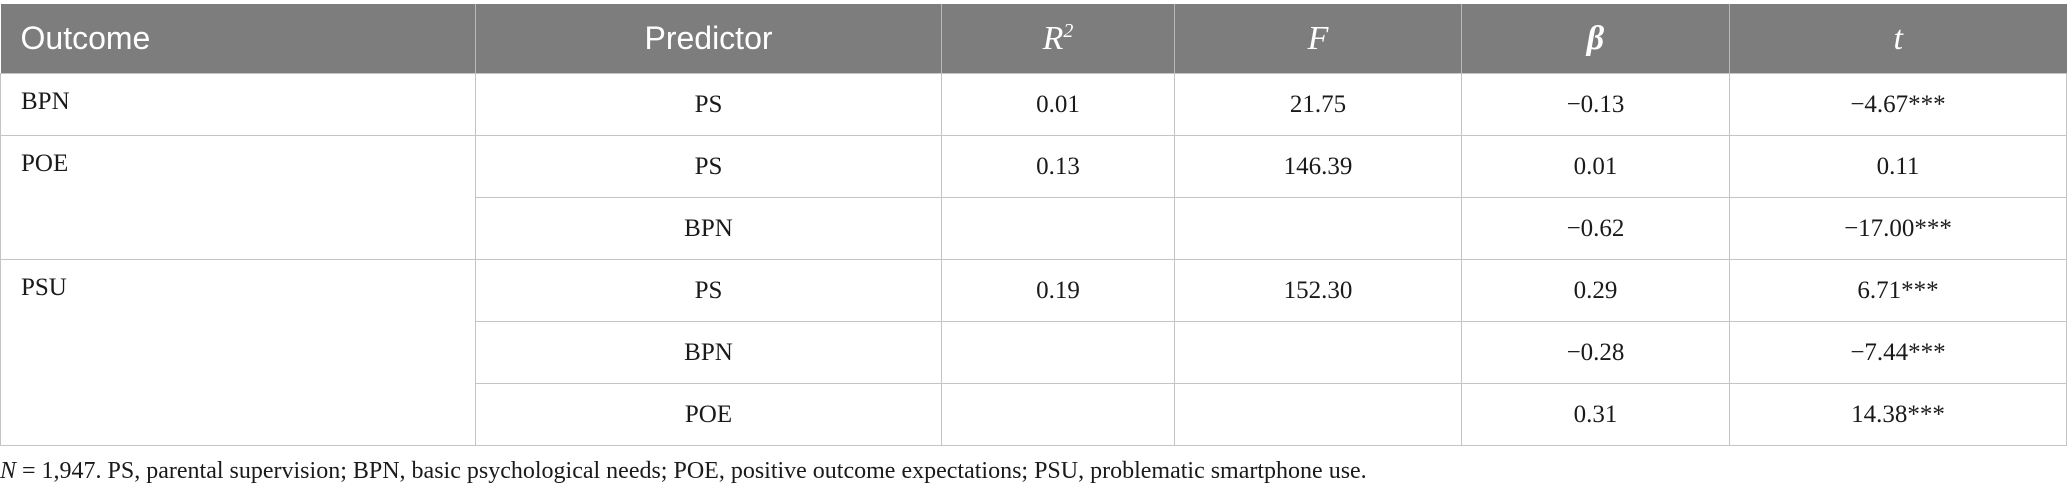 This screenshot has width=2067, height=497. What do you see at coordinates (1318, 290) in the screenshot?
I see `f-cell: 152.30` at bounding box center [1318, 290].